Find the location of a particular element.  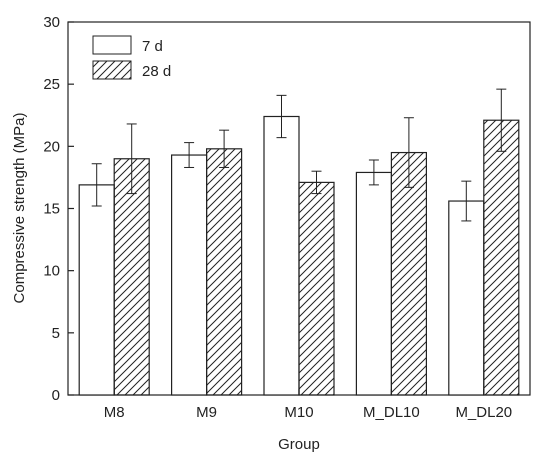

legend-swatch-7d is located at coordinates (112, 45).